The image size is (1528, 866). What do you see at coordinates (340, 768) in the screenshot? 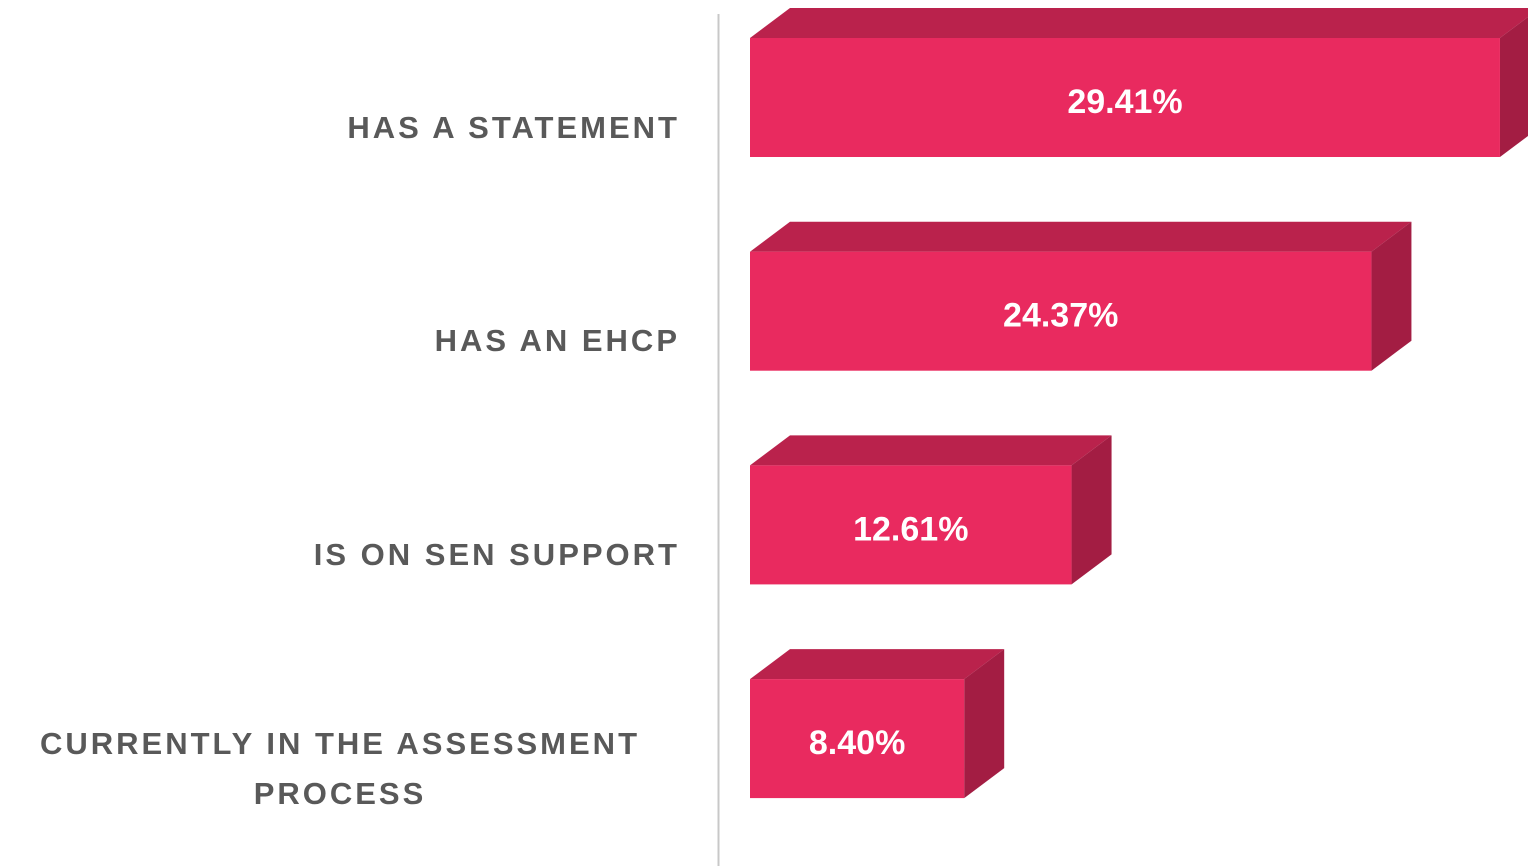
I see `category-label: CURRENTLY IN THE ASSESSMENT PROCESS` at bounding box center [340, 768].